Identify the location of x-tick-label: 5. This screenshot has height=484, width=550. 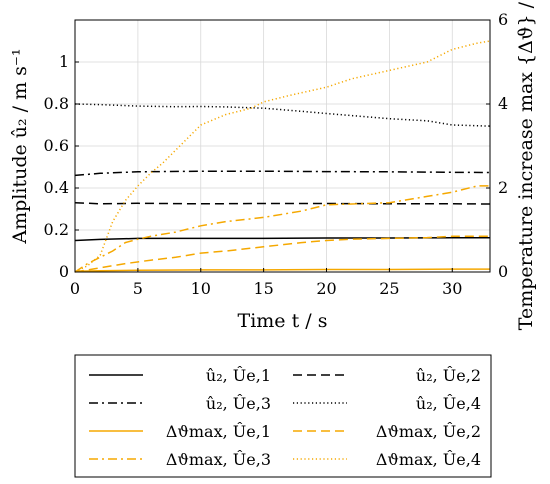
(138, 288).